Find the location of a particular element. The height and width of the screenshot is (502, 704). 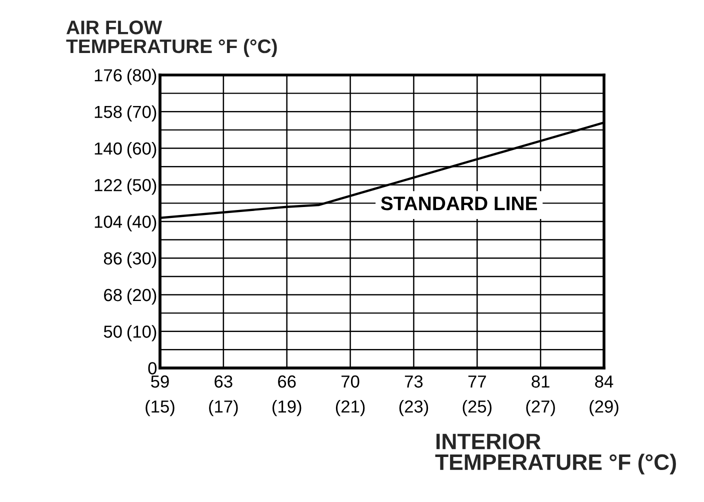

x2-tick-label: 59 is located at coordinates (160, 381).